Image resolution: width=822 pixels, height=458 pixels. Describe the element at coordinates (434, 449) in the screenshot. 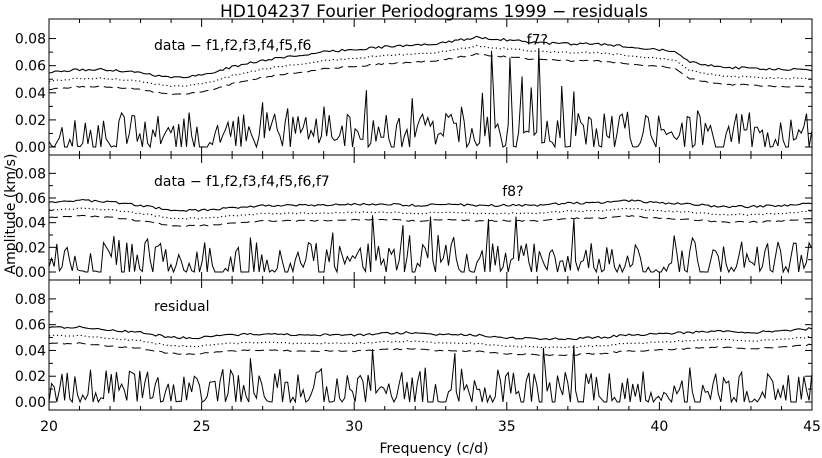

I see `x-axis-label: Frequency (c/d)` at that location.